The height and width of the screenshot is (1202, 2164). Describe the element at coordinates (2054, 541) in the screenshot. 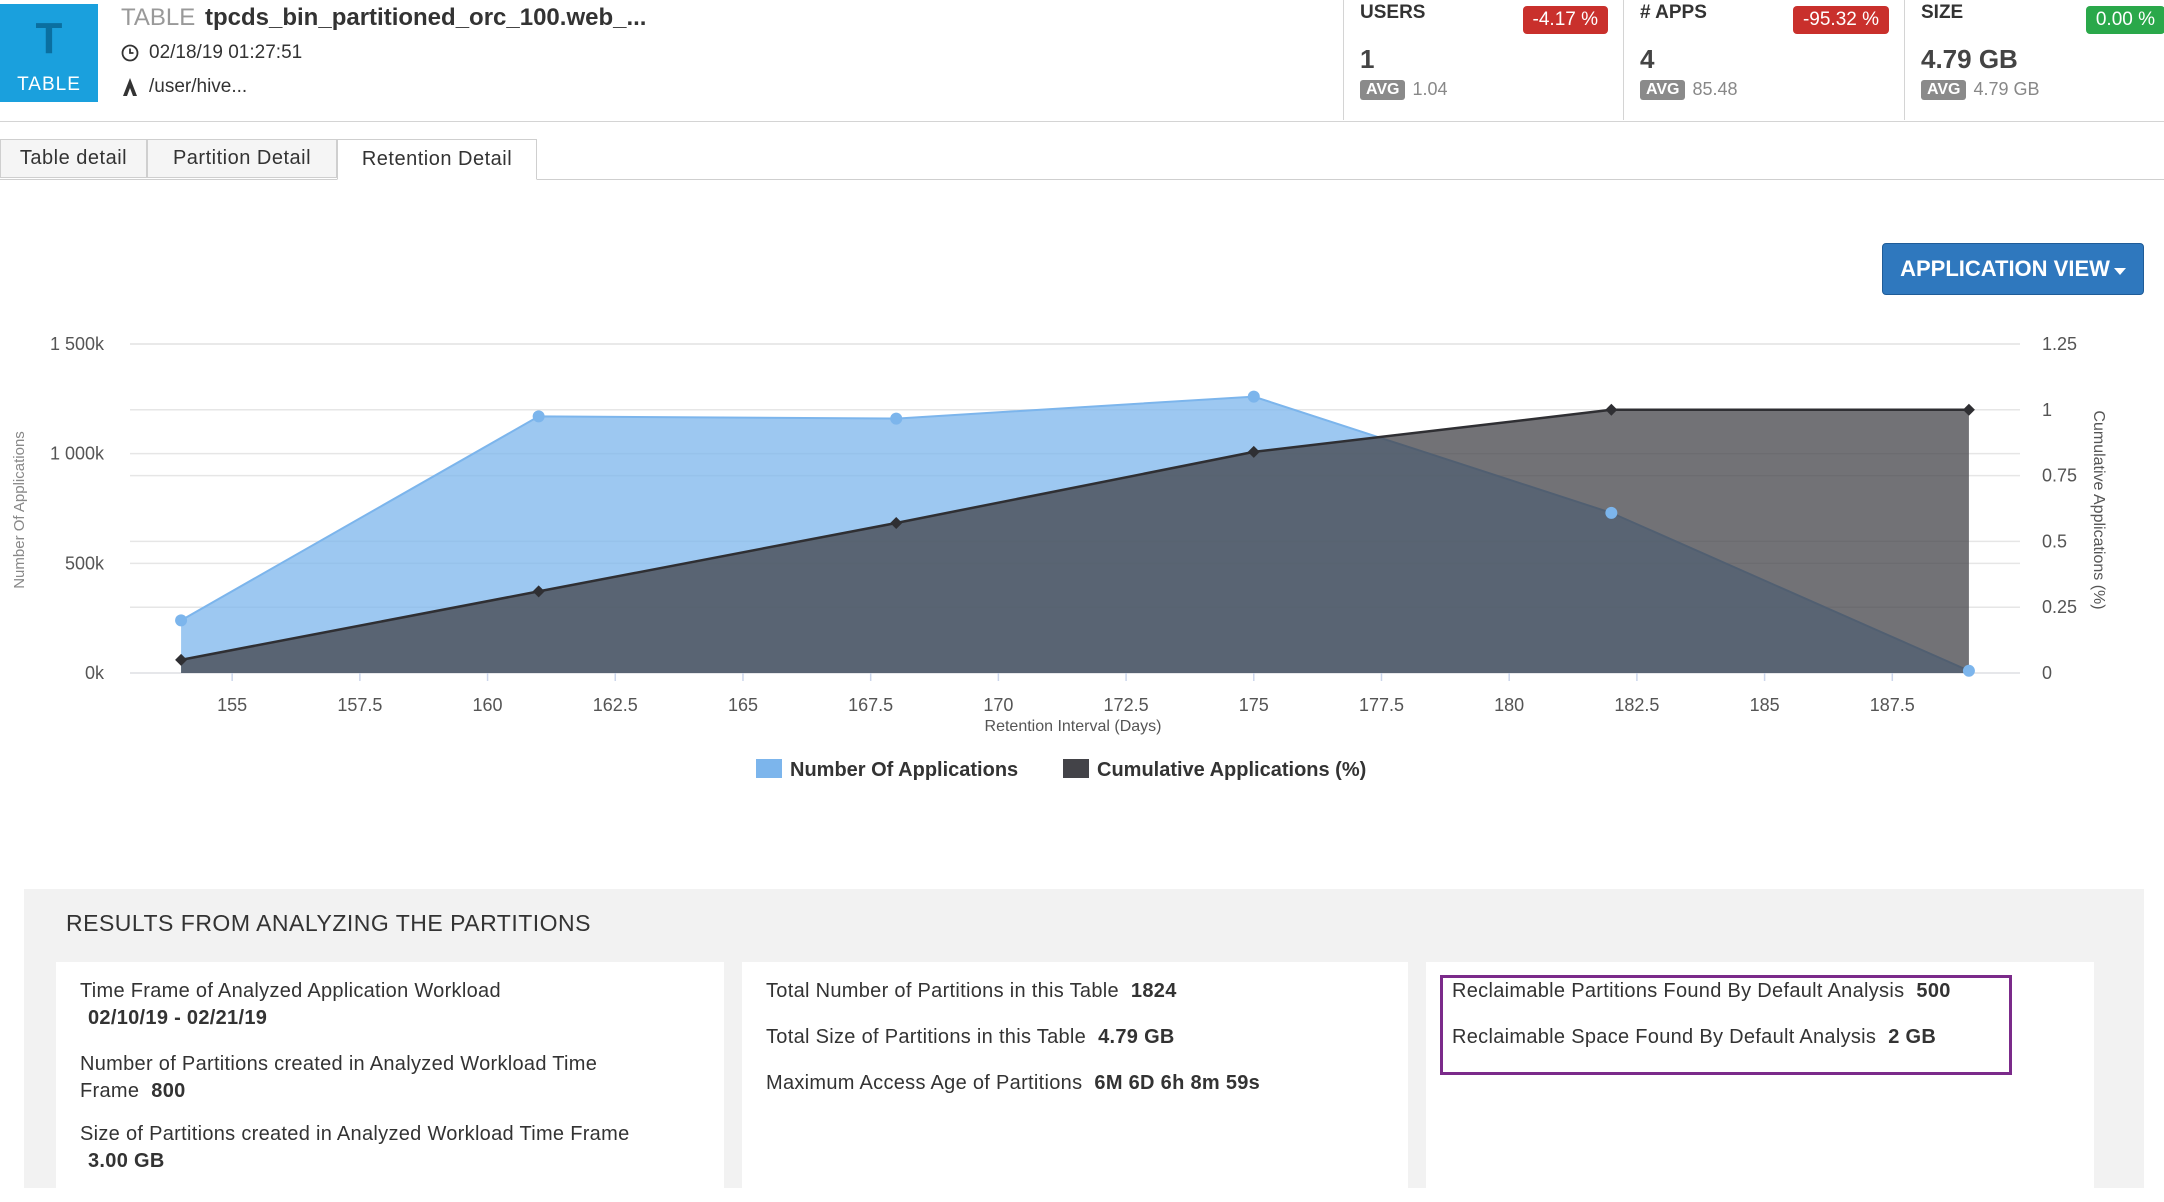

I see `y-right-tick-label: 0.5` at that location.